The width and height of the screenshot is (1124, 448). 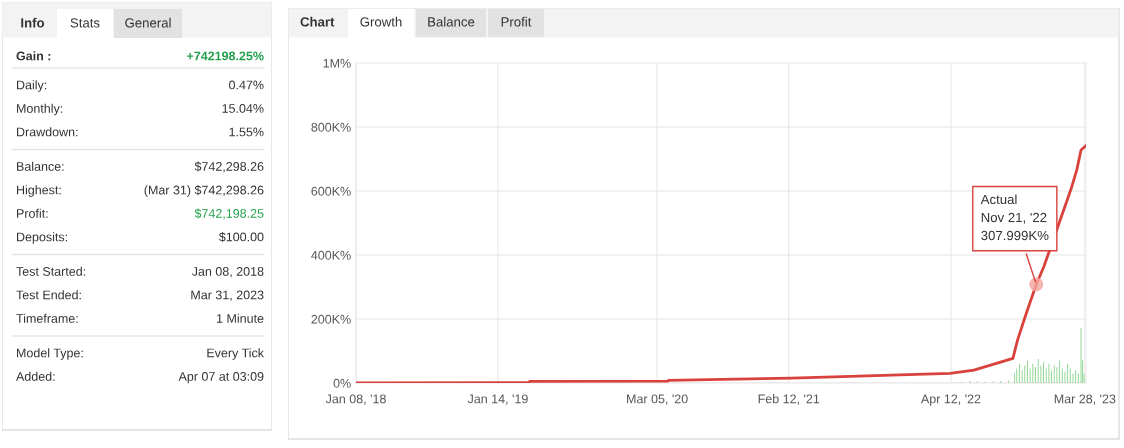 I want to click on y-tick-label: 400K%, so click(x=331, y=255).